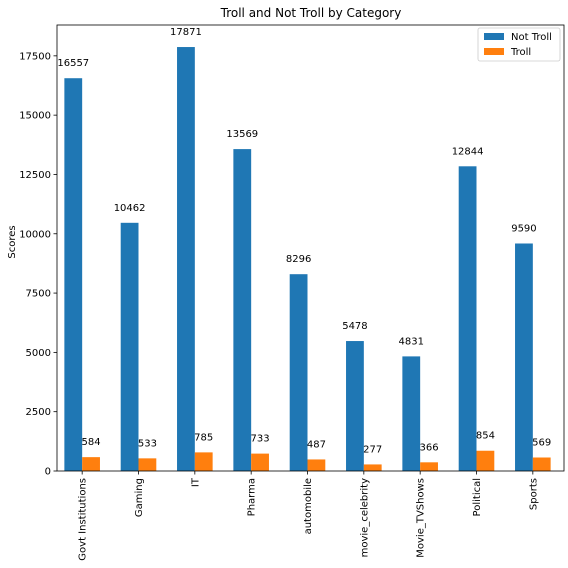 The image size is (568, 568). Describe the element at coordinates (372, 449) in the screenshot. I see `data-label: 277` at that location.